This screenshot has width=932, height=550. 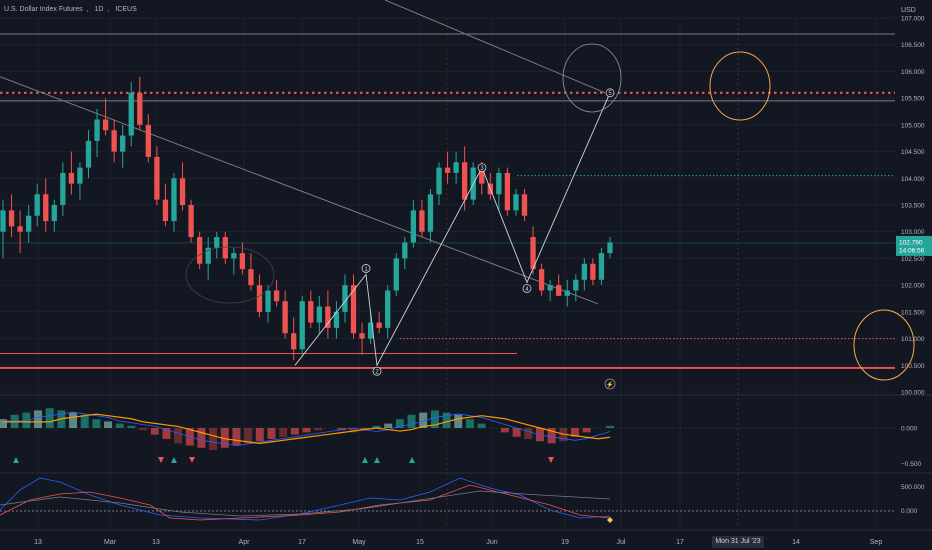 I want to click on interval: 1D, so click(x=99, y=9).